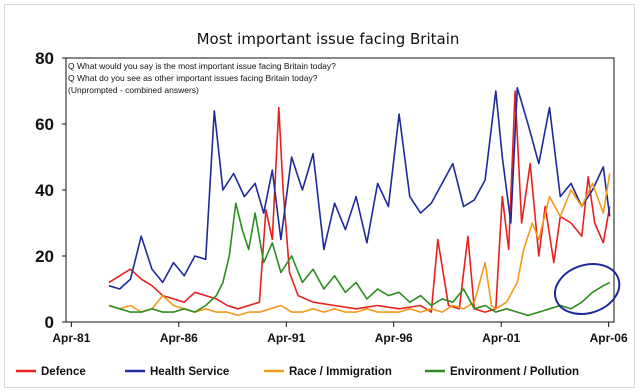 The width and height of the screenshot is (641, 392). Describe the element at coordinates (71, 338) in the screenshot. I see `x-tick-label: Apr-81` at that location.